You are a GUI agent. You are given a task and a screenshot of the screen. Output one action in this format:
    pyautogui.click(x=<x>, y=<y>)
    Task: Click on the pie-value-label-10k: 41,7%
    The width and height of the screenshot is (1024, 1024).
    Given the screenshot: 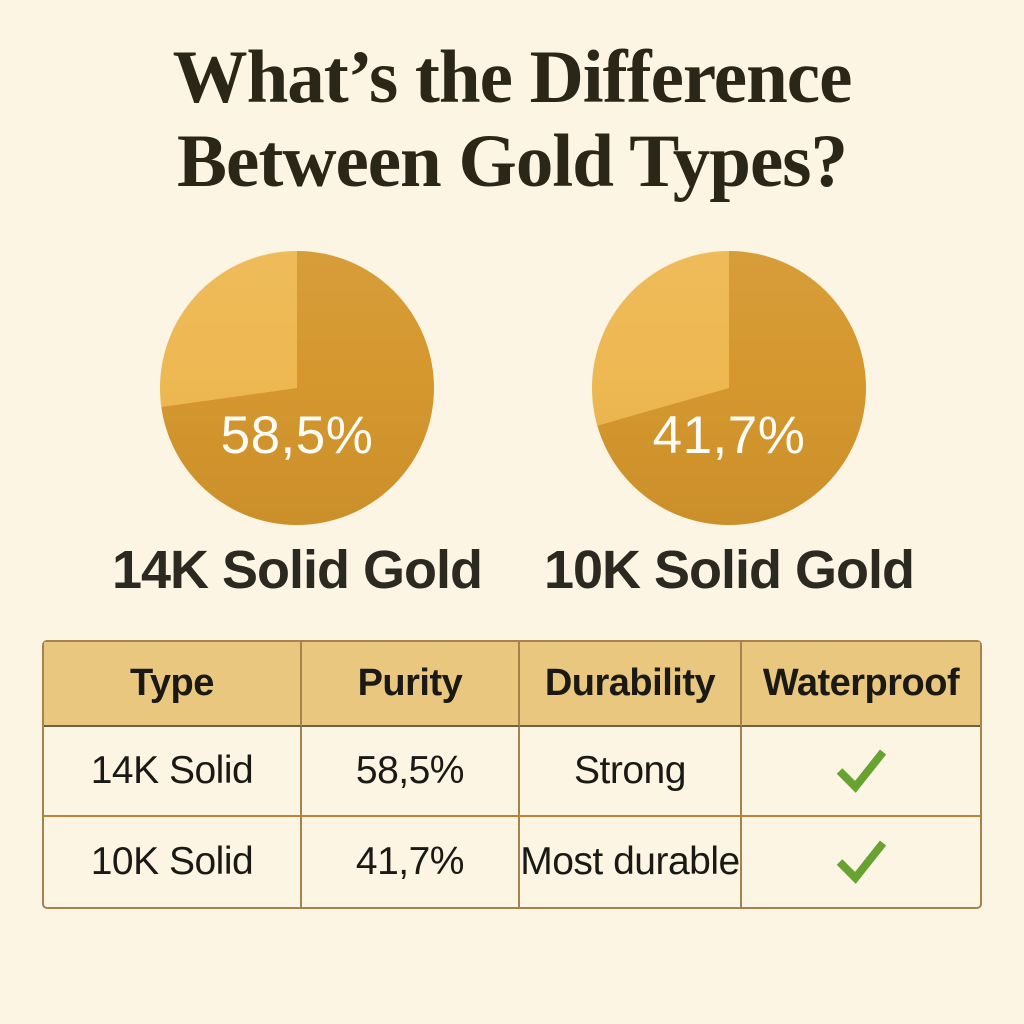 What is the action you would take?
    pyautogui.click(x=729, y=435)
    